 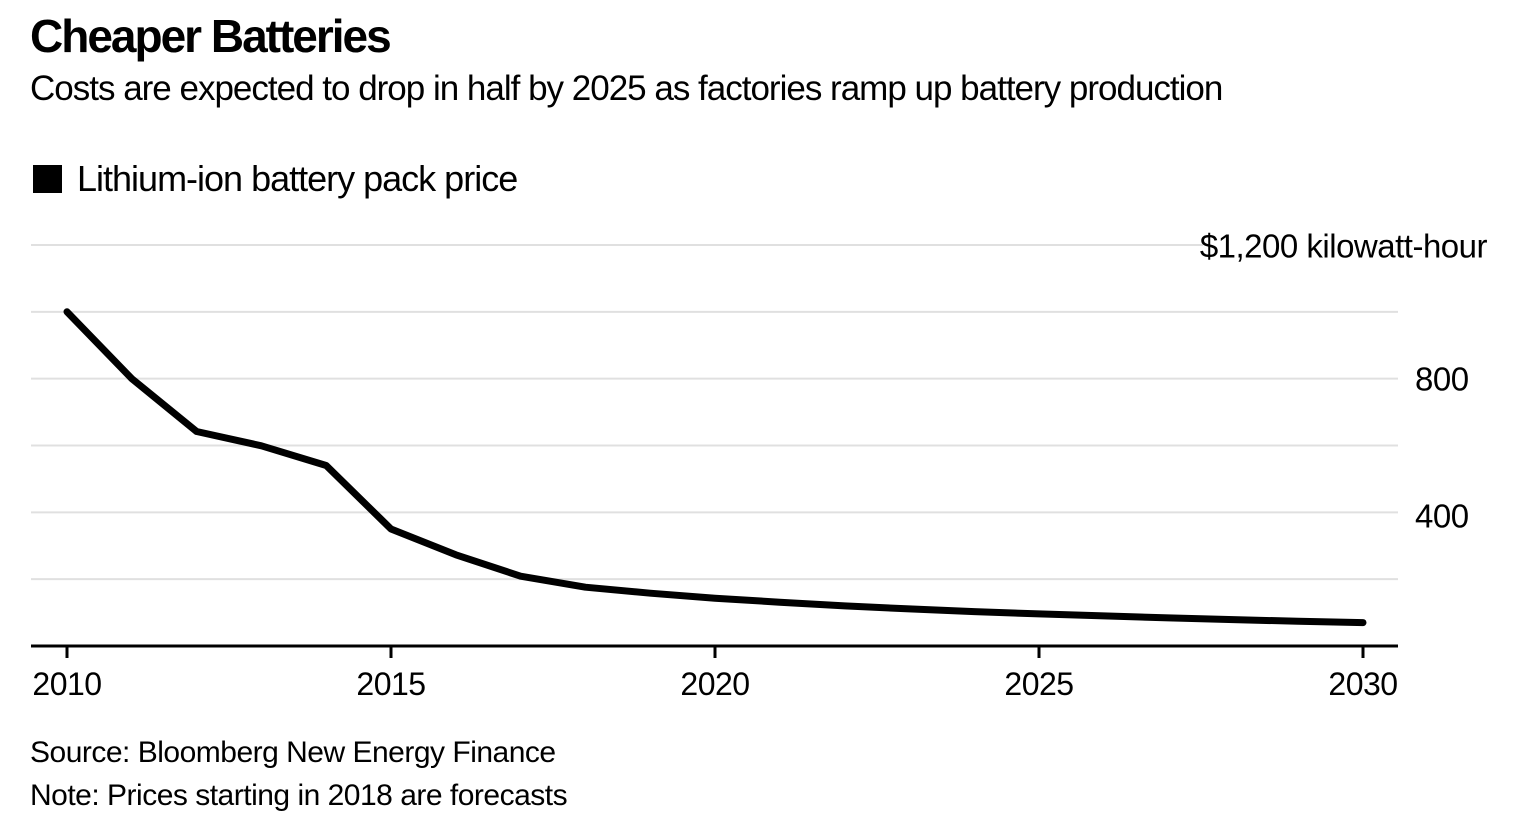 What do you see at coordinates (1442, 379) in the screenshot?
I see `y-tick-label-800: 800` at bounding box center [1442, 379].